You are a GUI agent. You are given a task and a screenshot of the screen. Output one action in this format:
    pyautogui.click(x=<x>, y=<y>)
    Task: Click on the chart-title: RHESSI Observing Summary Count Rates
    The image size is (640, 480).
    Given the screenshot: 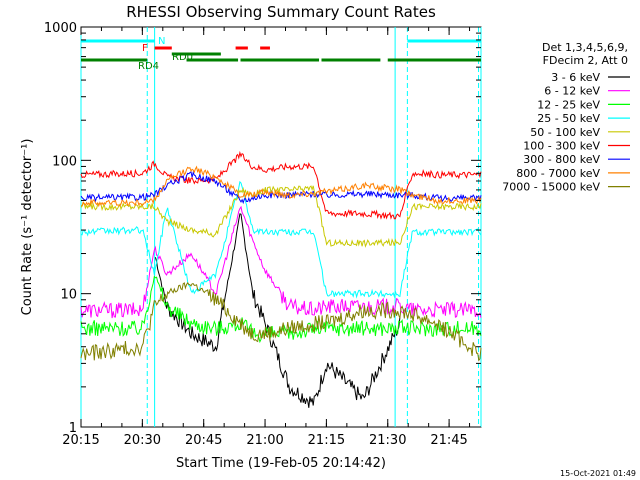 What is the action you would take?
    pyautogui.click(x=281, y=12)
    